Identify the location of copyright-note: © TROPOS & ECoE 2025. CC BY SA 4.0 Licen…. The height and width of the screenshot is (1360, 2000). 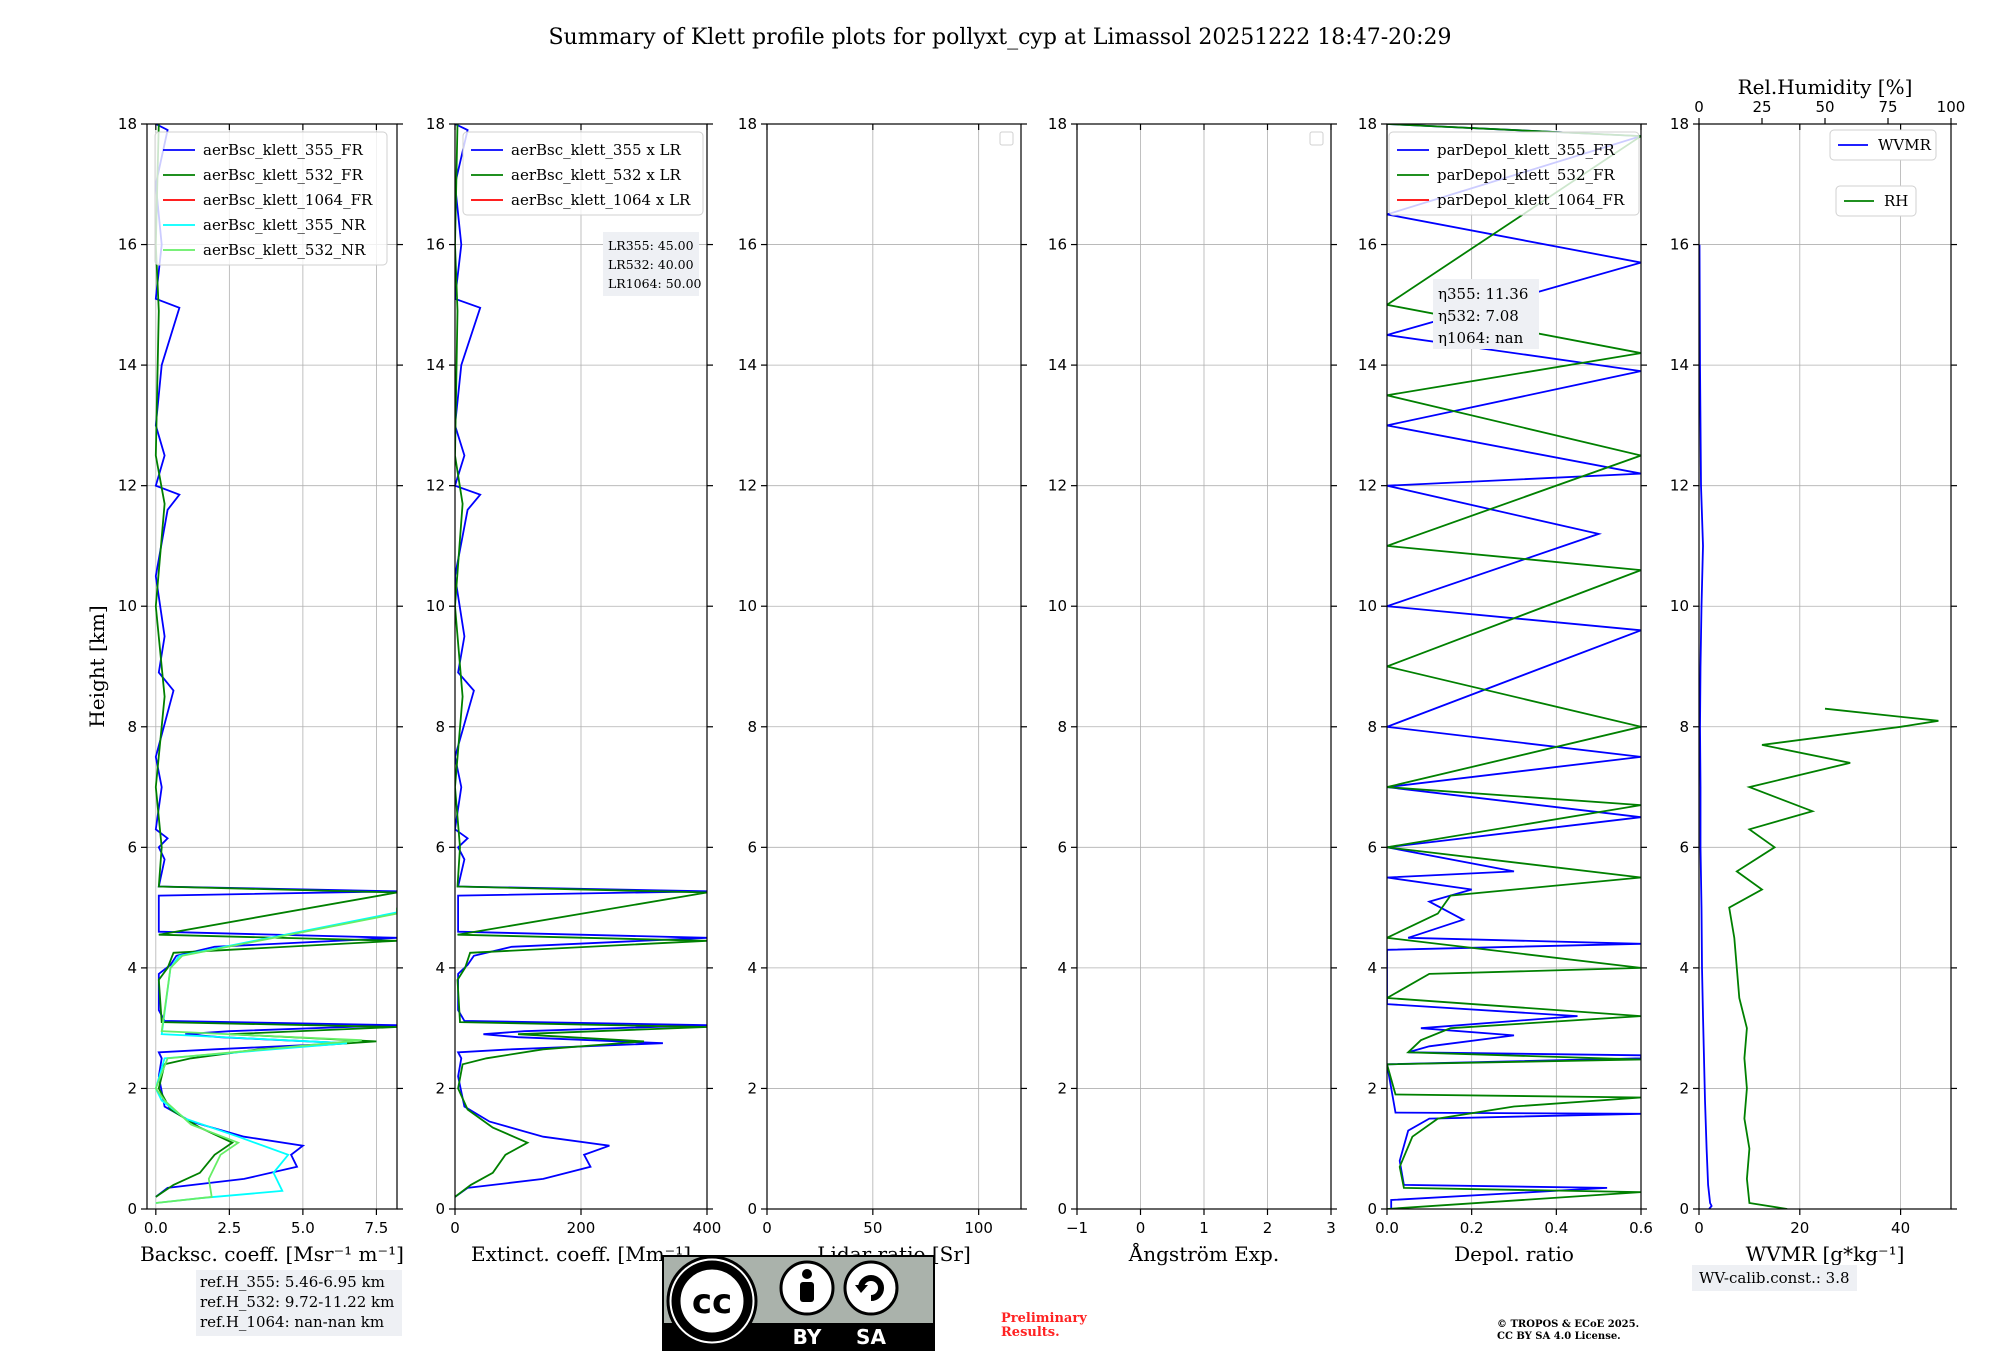
(1568, 1331).